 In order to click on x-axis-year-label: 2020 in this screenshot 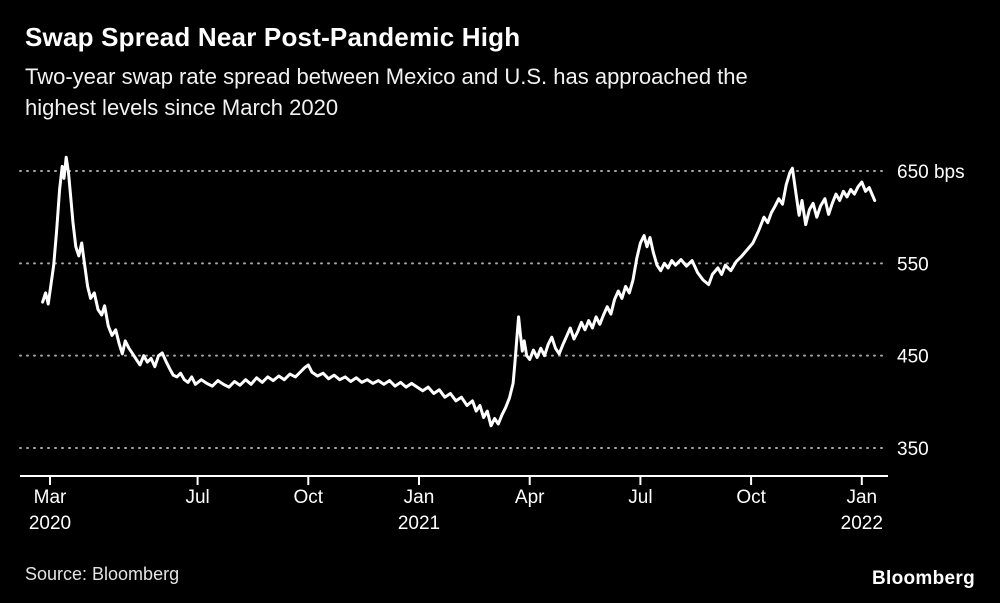, I will do `click(50, 523)`.